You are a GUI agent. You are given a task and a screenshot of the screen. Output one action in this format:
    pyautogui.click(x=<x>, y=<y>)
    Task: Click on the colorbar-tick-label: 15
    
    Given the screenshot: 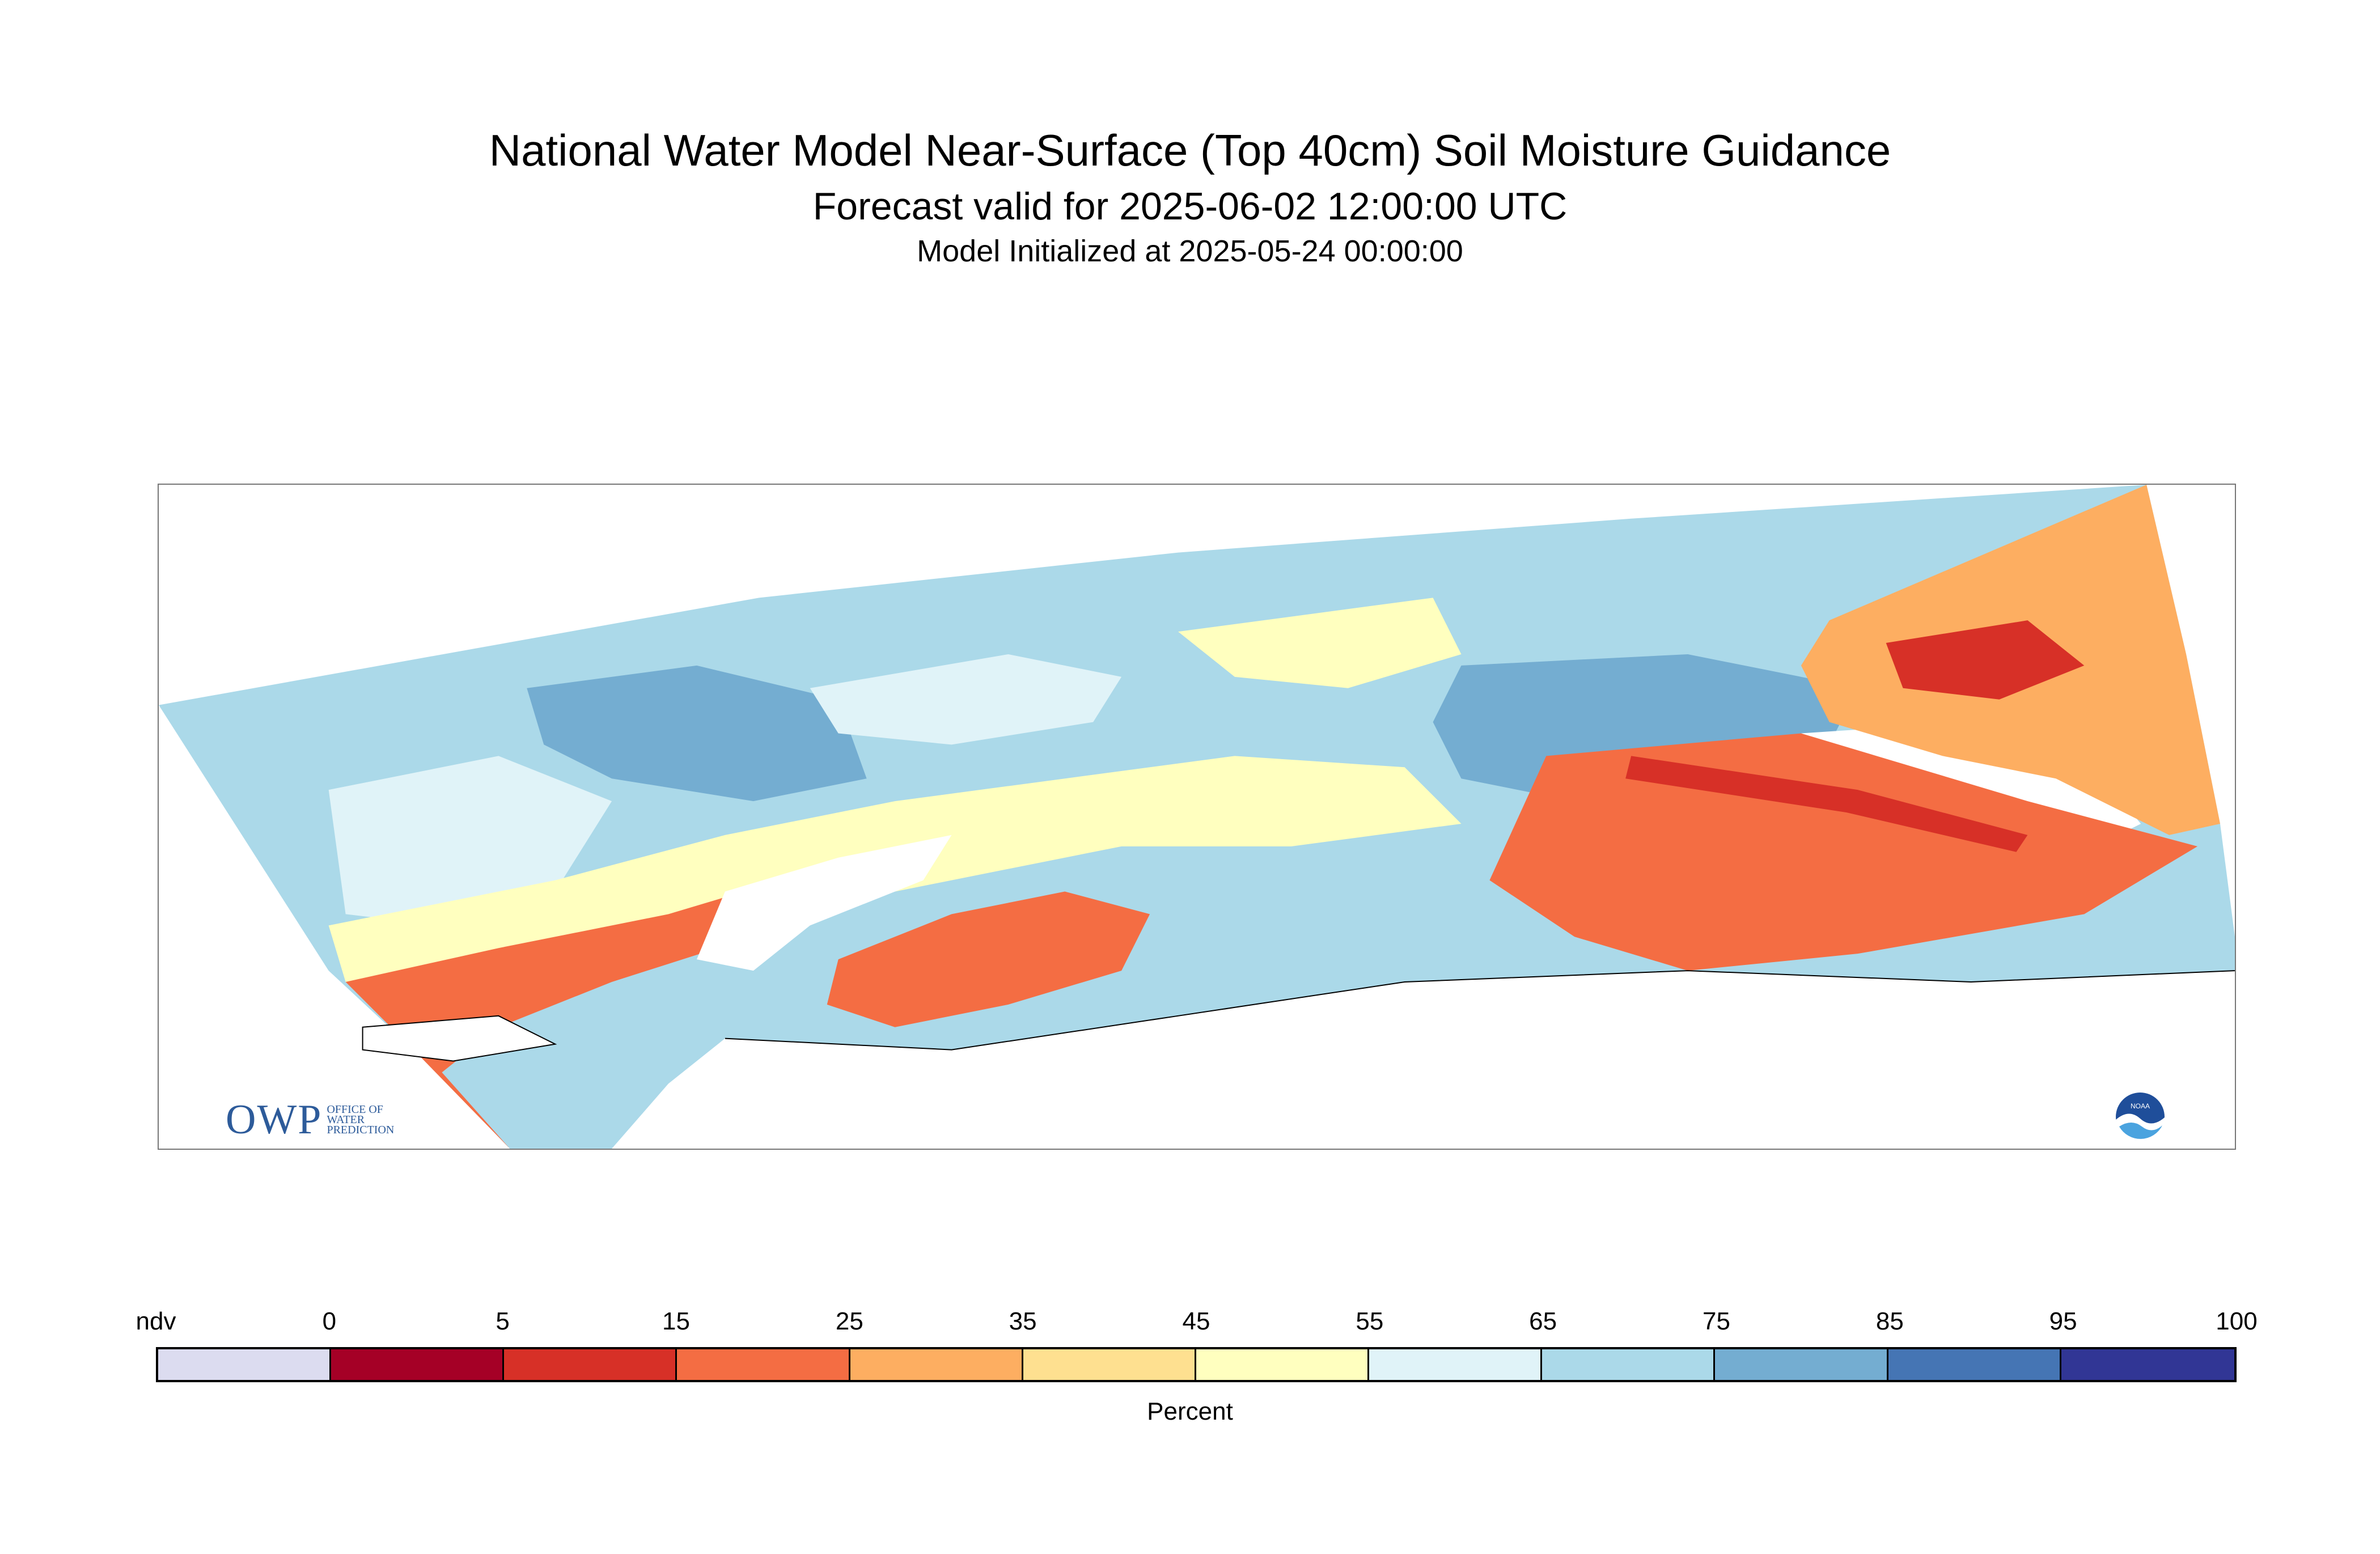 What is the action you would take?
    pyautogui.click(x=676, y=1321)
    